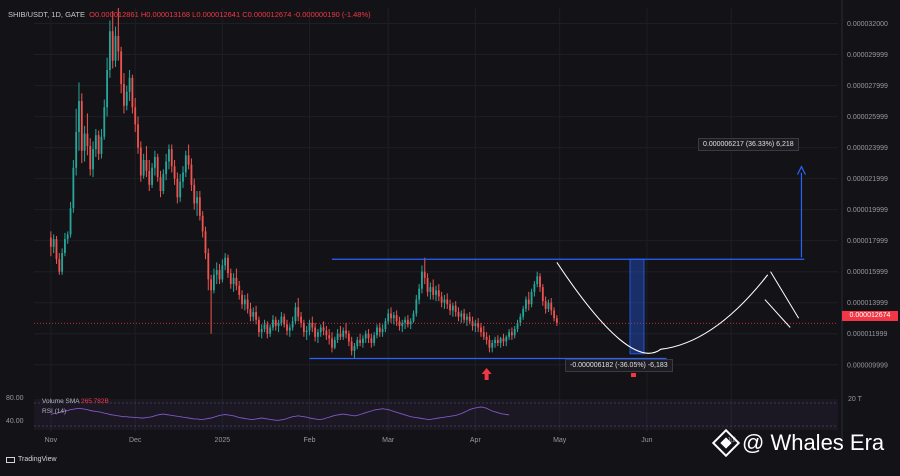 The image size is (900, 476). What do you see at coordinates (646, 440) in the screenshot?
I see `x-tick-label: Jun` at bounding box center [646, 440].